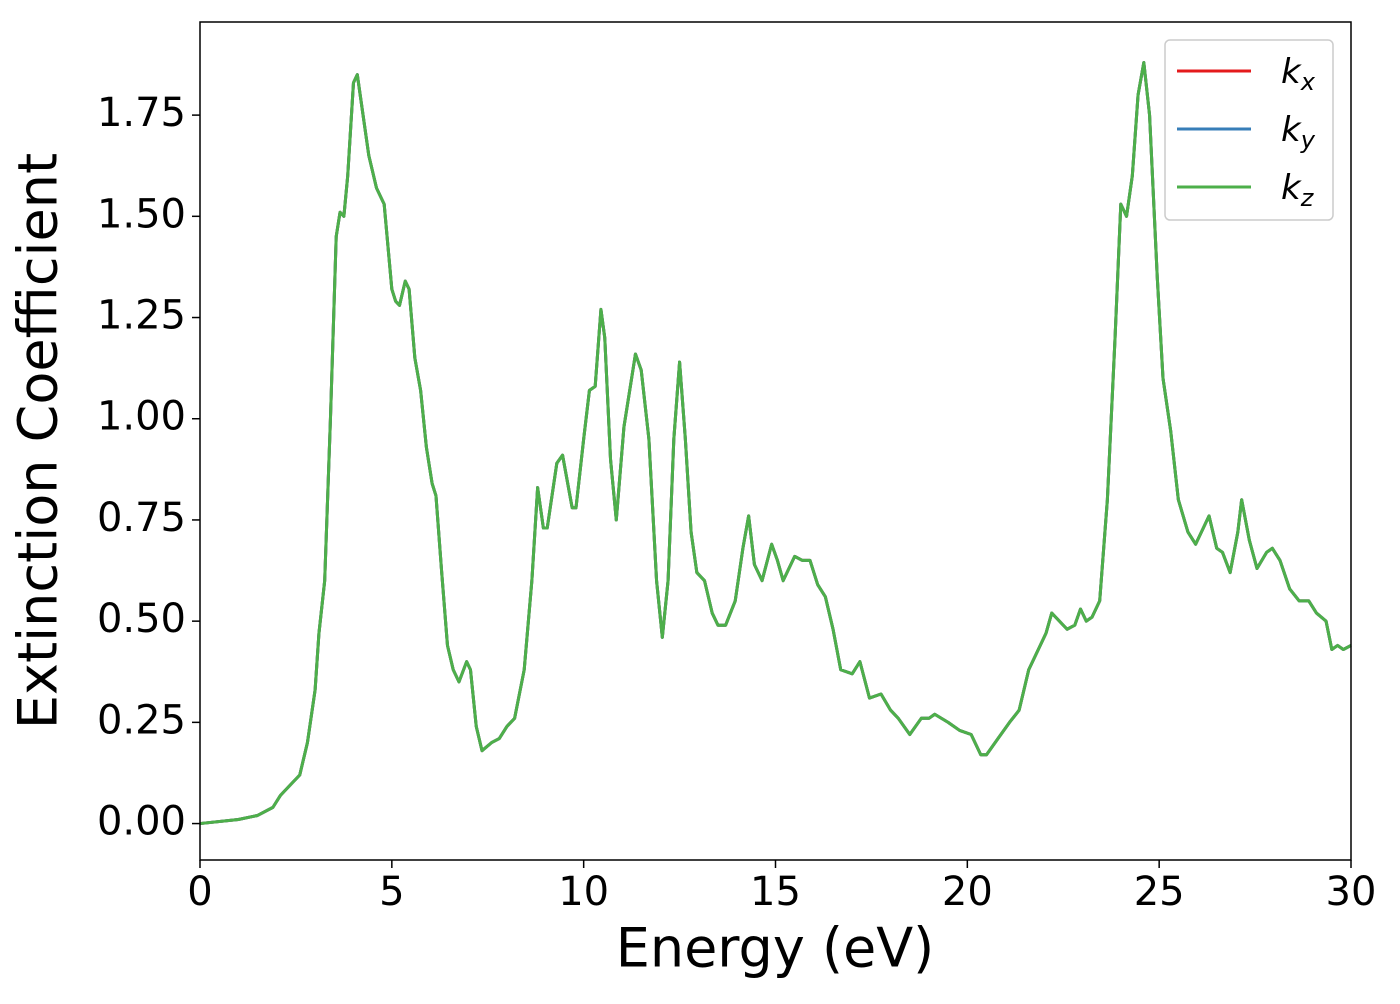 The height and width of the screenshot is (1004, 1400). Describe the element at coordinates (391, 892) in the screenshot. I see `x-tick-label: 5` at that location.